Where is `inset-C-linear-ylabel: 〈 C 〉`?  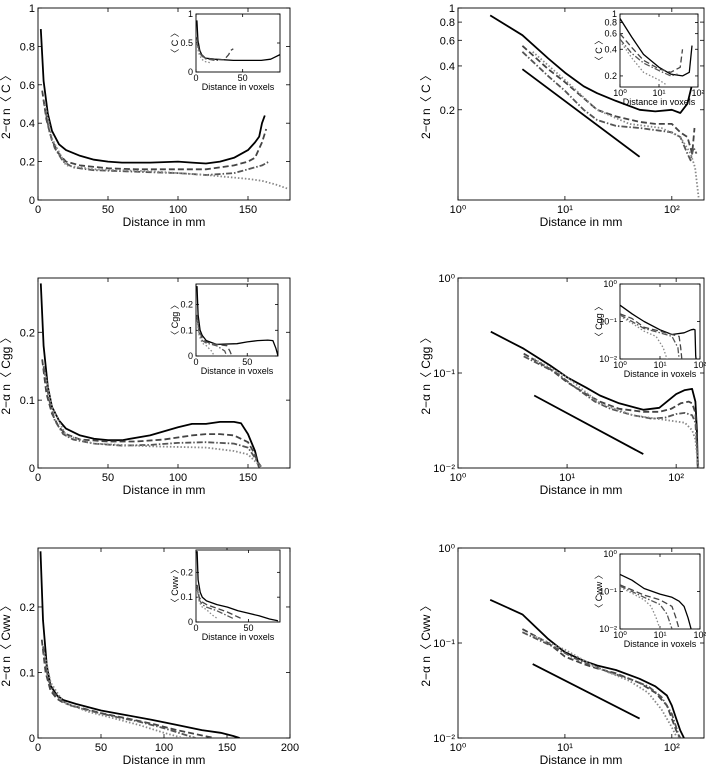
inset-C-linear-ylabel: 〈 C 〉 is located at coordinates (175, 43).